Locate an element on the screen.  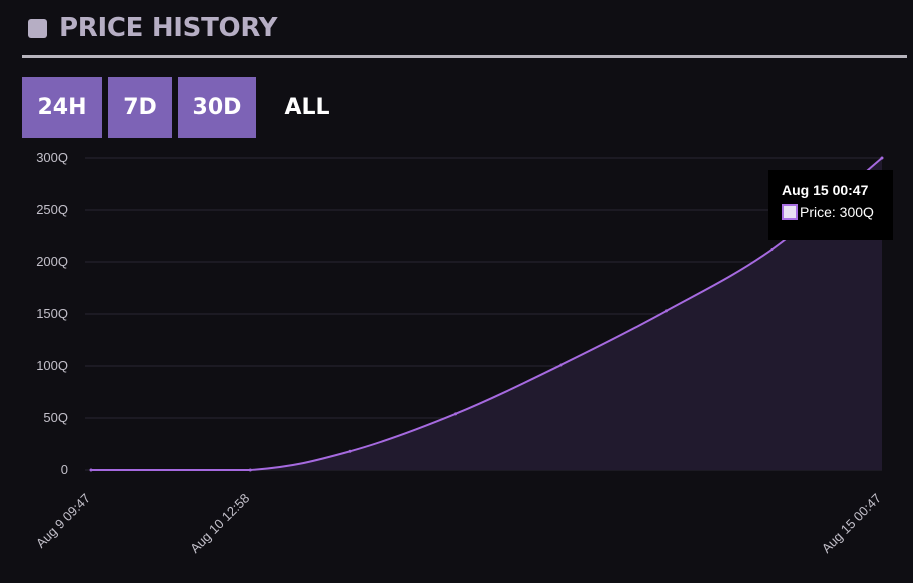
tooltip-date: Aug 15 00:47 is located at coordinates (825, 190).